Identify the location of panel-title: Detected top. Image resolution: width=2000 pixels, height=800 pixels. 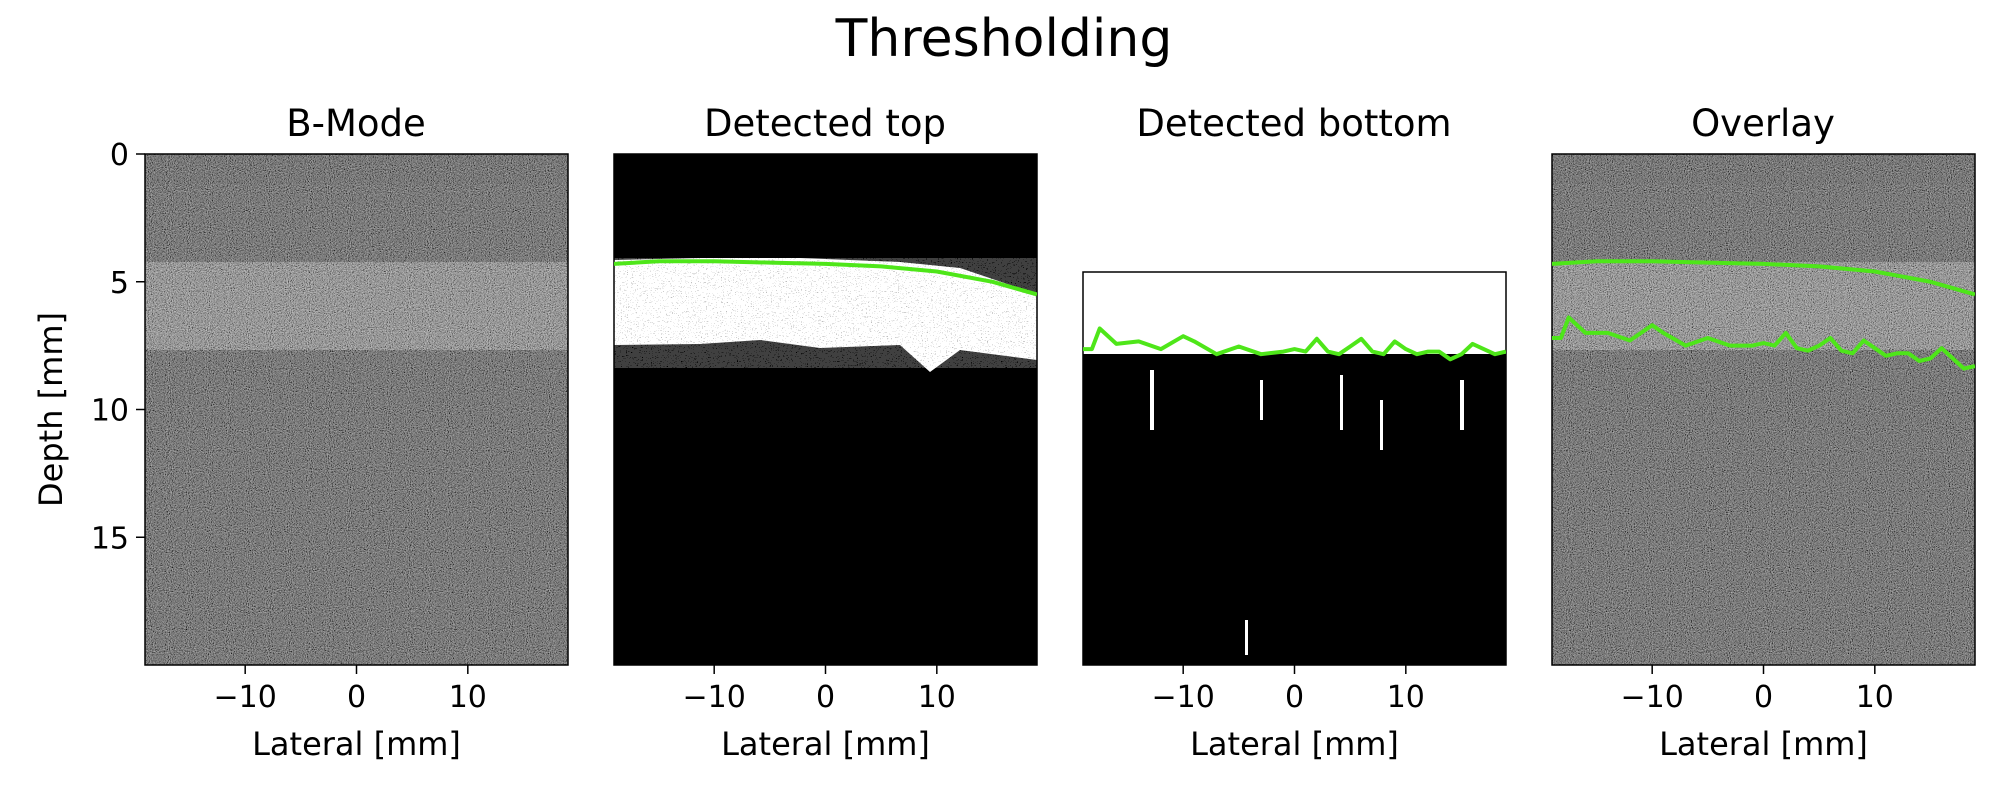
(825, 123).